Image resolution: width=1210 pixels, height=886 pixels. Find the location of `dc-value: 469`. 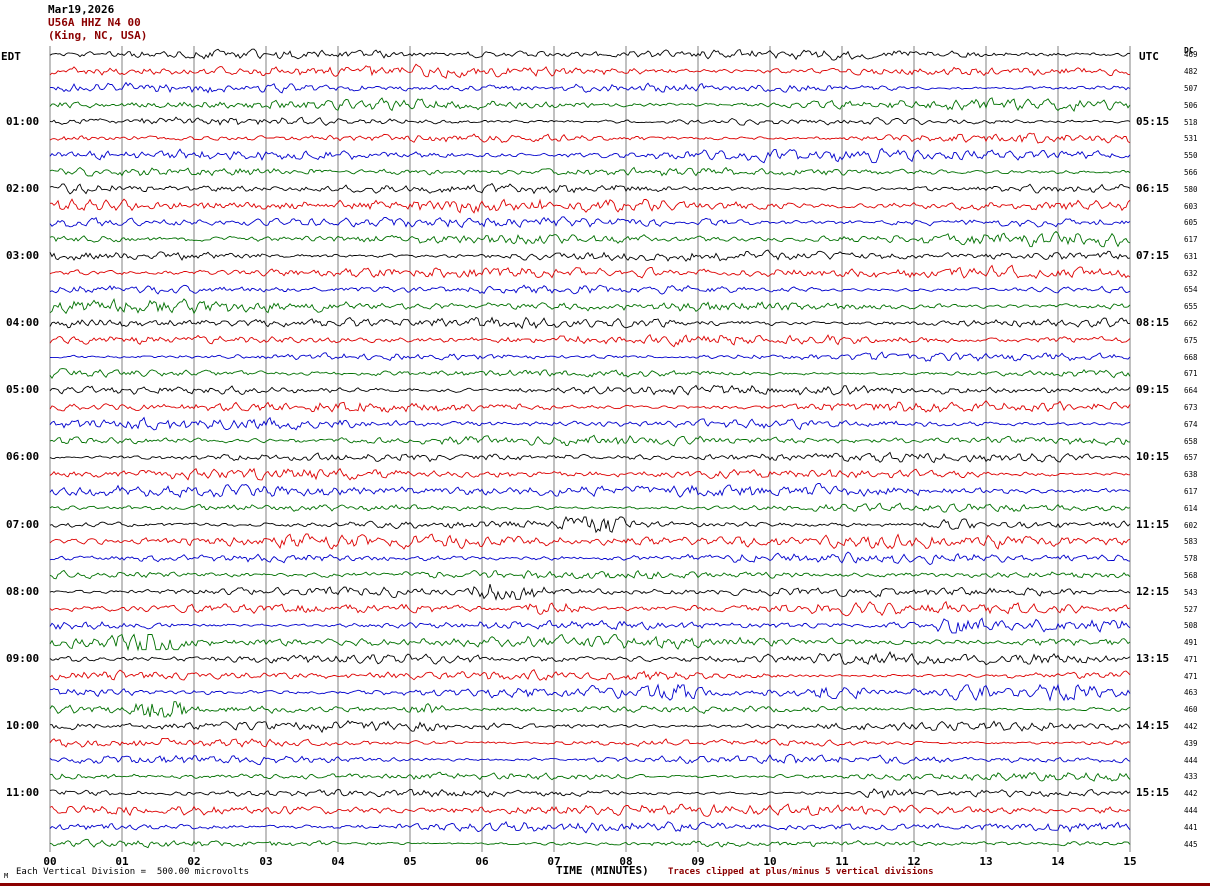

dc-value: 469 is located at coordinates (1191, 55).